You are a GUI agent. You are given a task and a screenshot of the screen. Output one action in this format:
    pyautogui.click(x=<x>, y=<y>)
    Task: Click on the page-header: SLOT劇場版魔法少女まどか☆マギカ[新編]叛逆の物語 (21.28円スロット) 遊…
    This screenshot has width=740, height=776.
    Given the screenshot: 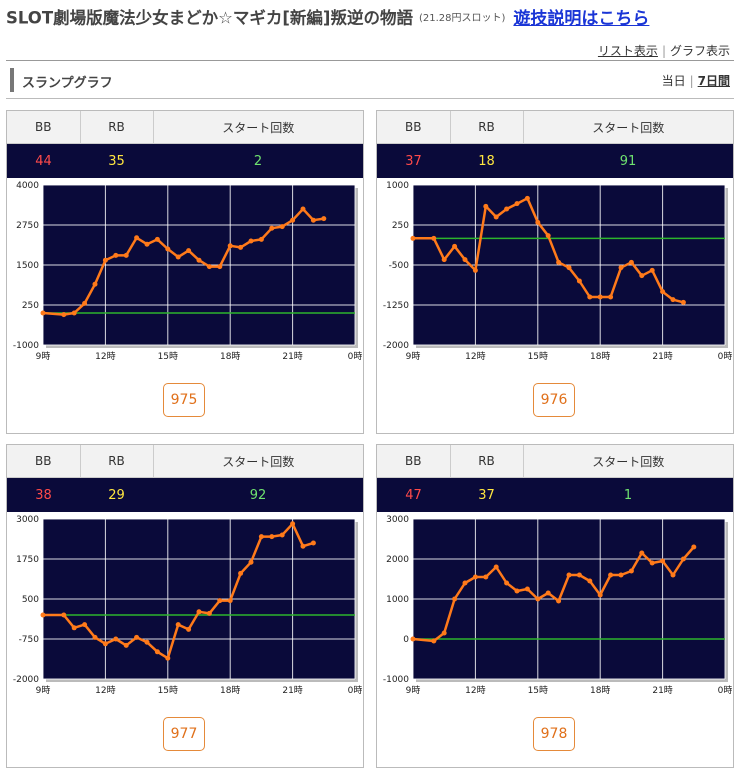 What is the action you would take?
    pyautogui.click(x=371, y=18)
    